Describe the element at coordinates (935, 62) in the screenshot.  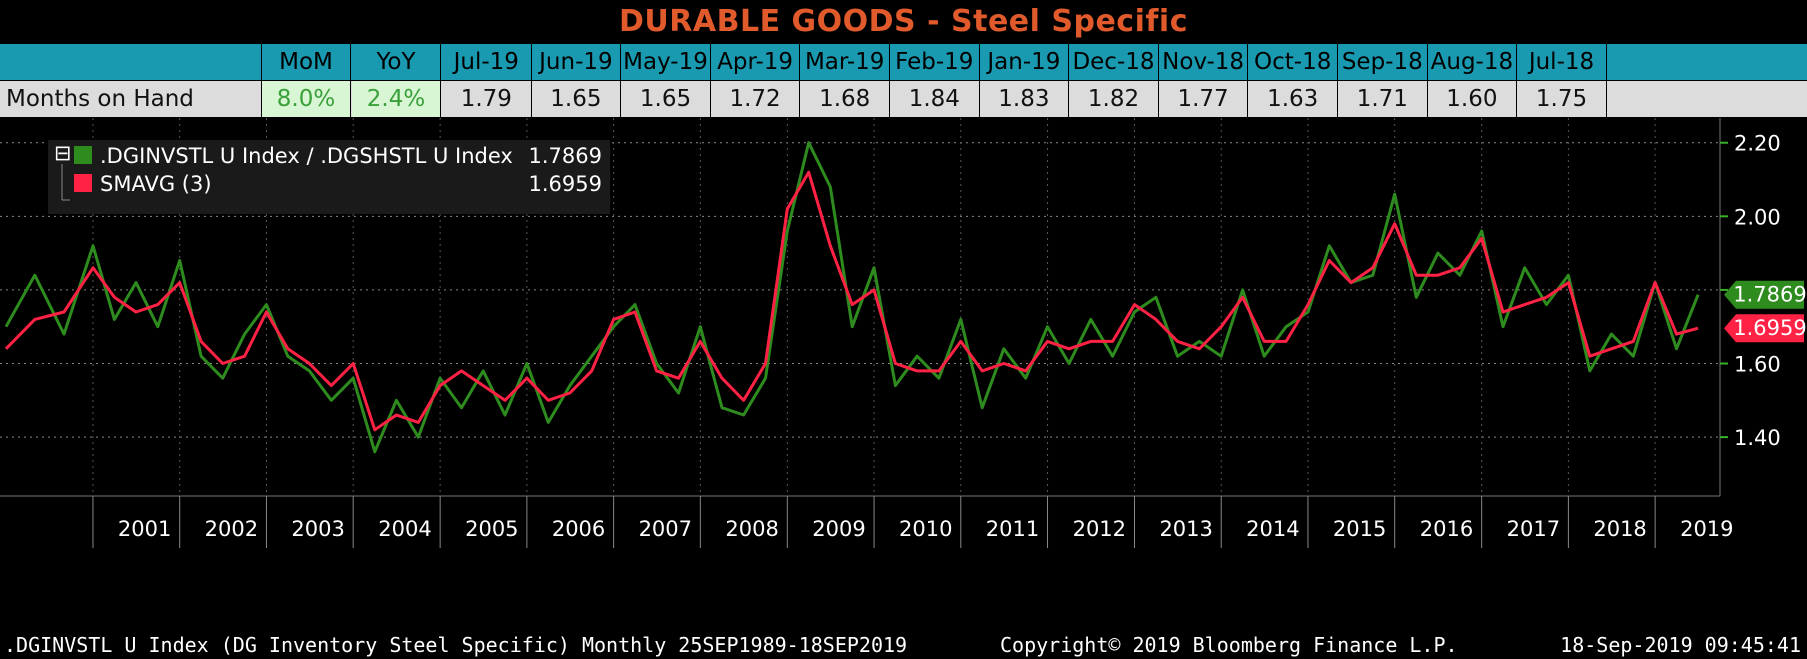
I see `table-header-month: Feb-19` at that location.